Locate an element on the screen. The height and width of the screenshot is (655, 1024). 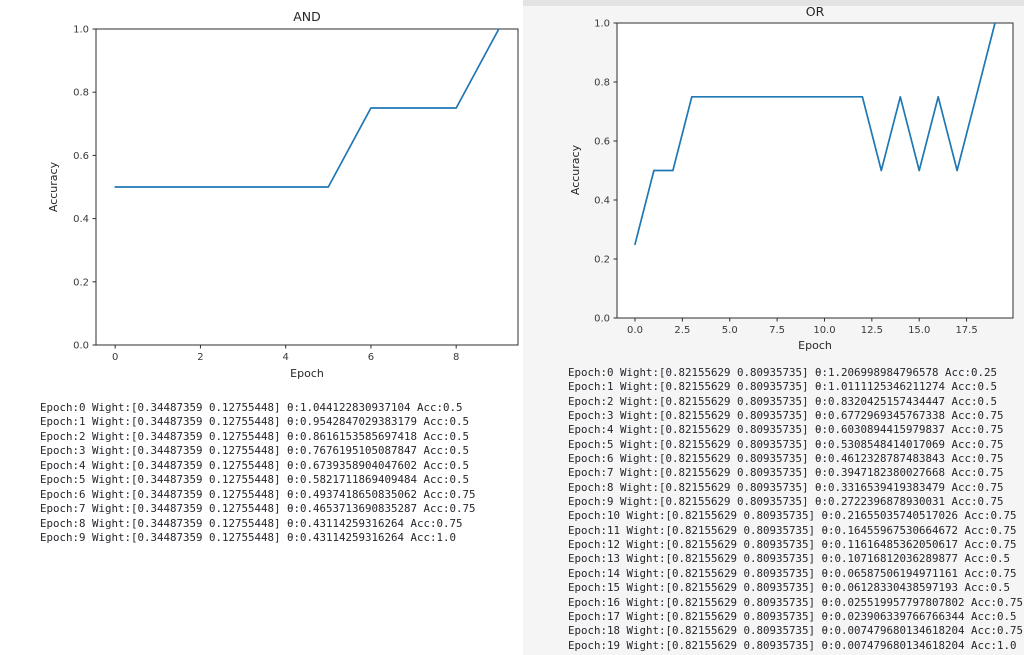
x-tick-label: 17.5 is located at coordinates (966, 330).